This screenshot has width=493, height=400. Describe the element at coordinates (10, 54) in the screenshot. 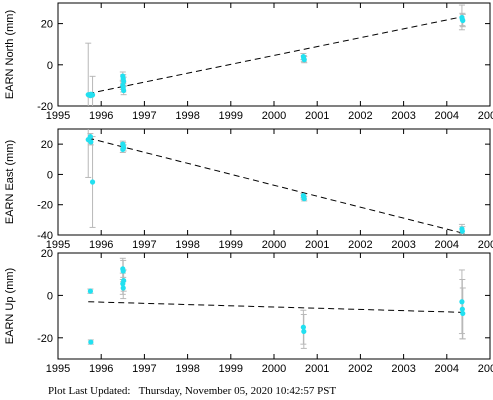

I see `y-axis-label: EARN North (mm)` at that location.